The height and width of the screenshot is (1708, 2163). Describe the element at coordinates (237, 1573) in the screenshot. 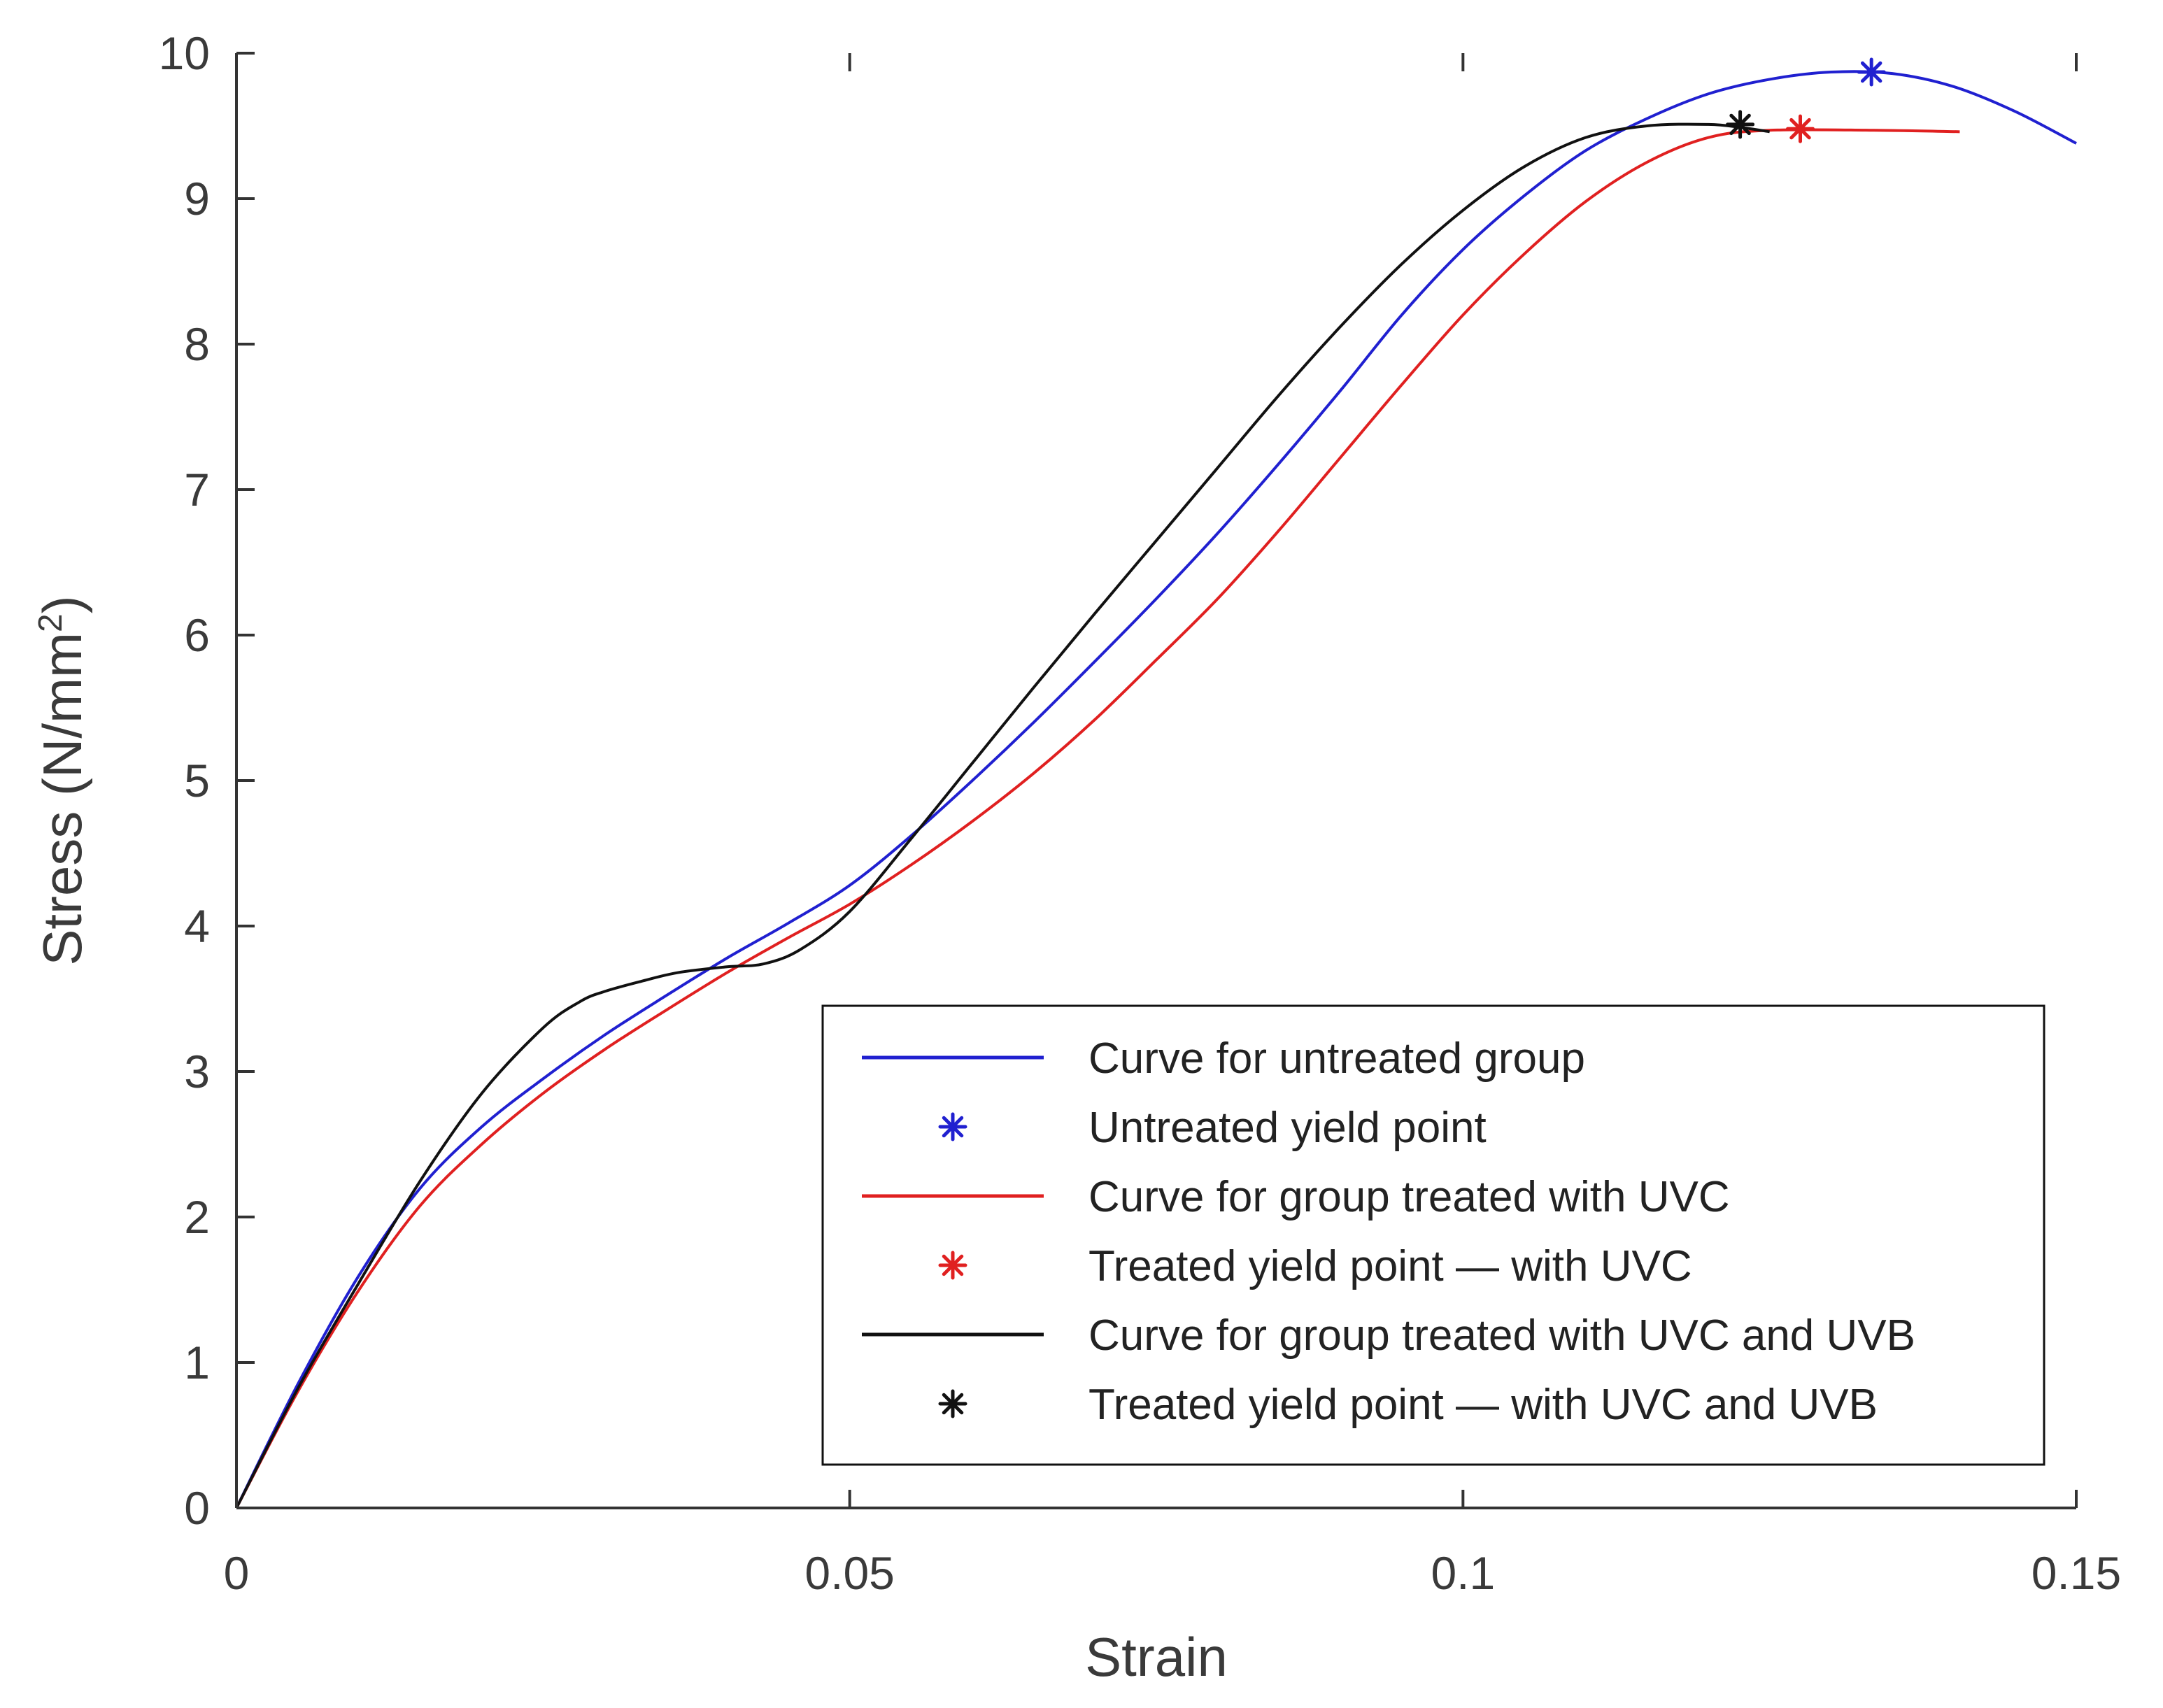

I see `x-tick-label: 0` at that location.